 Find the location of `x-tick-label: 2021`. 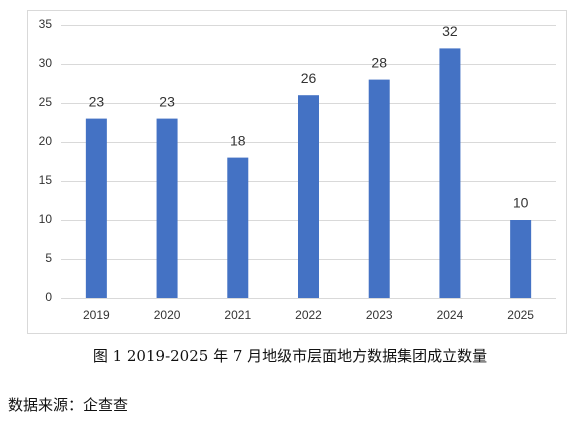

x-tick-label: 2021 is located at coordinates (237, 315).